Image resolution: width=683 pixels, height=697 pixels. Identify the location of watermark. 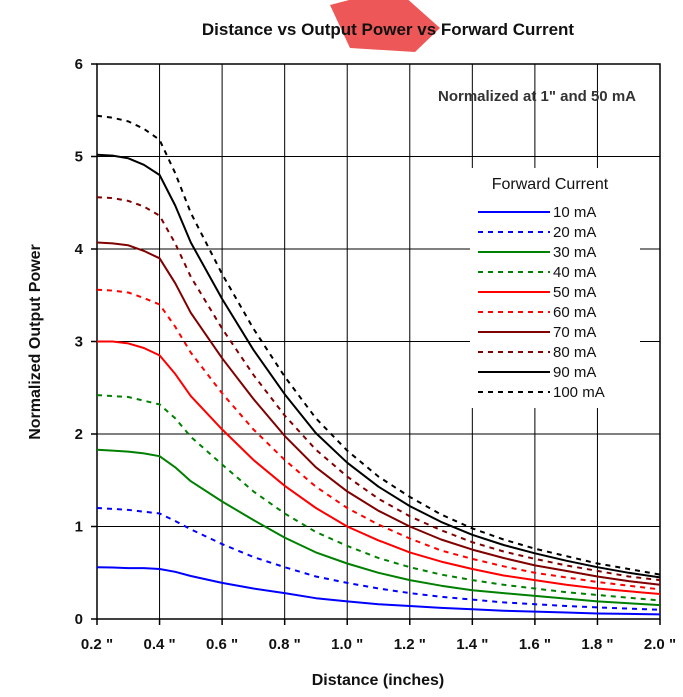
(385, 26).